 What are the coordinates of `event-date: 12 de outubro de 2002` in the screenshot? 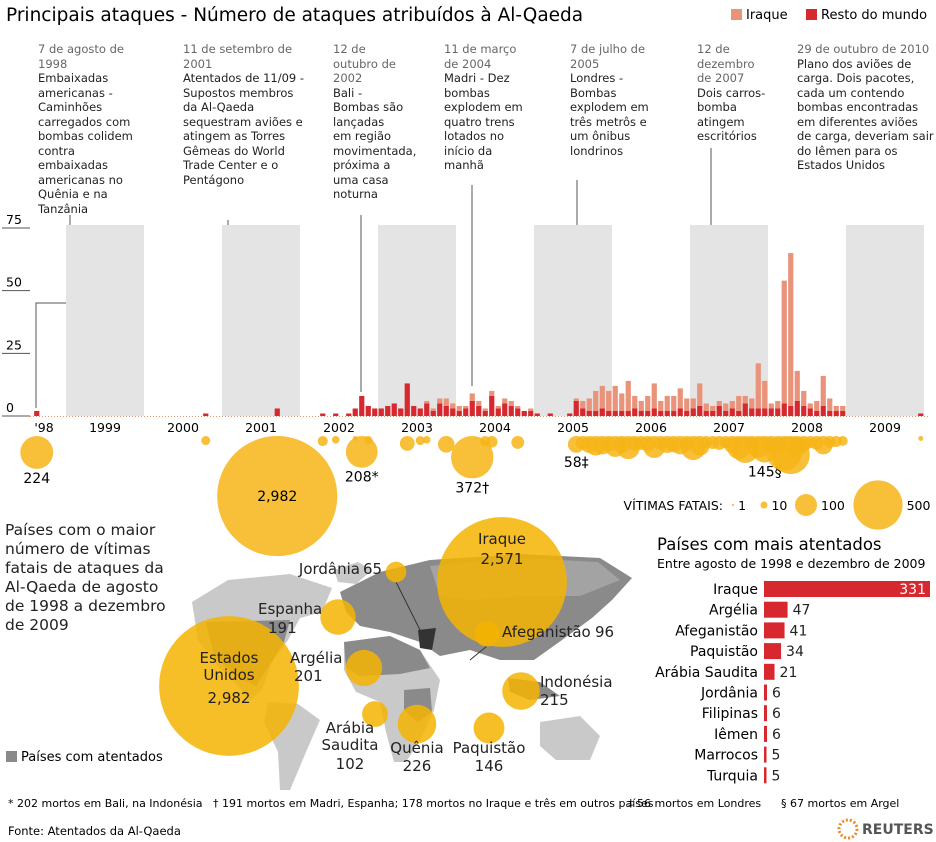 It's located at (364, 63).